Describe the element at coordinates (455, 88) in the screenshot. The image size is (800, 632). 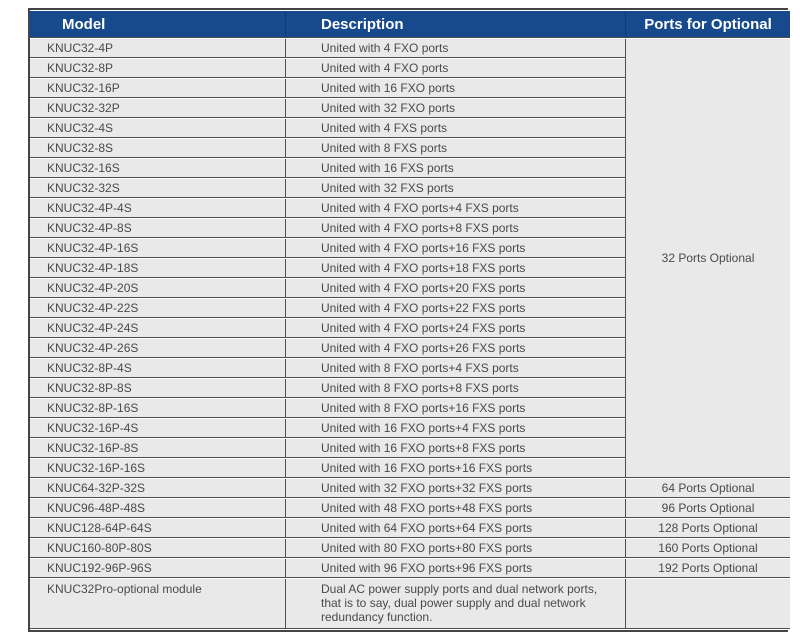
I see `description-cell: United with 16 FXO ports` at that location.